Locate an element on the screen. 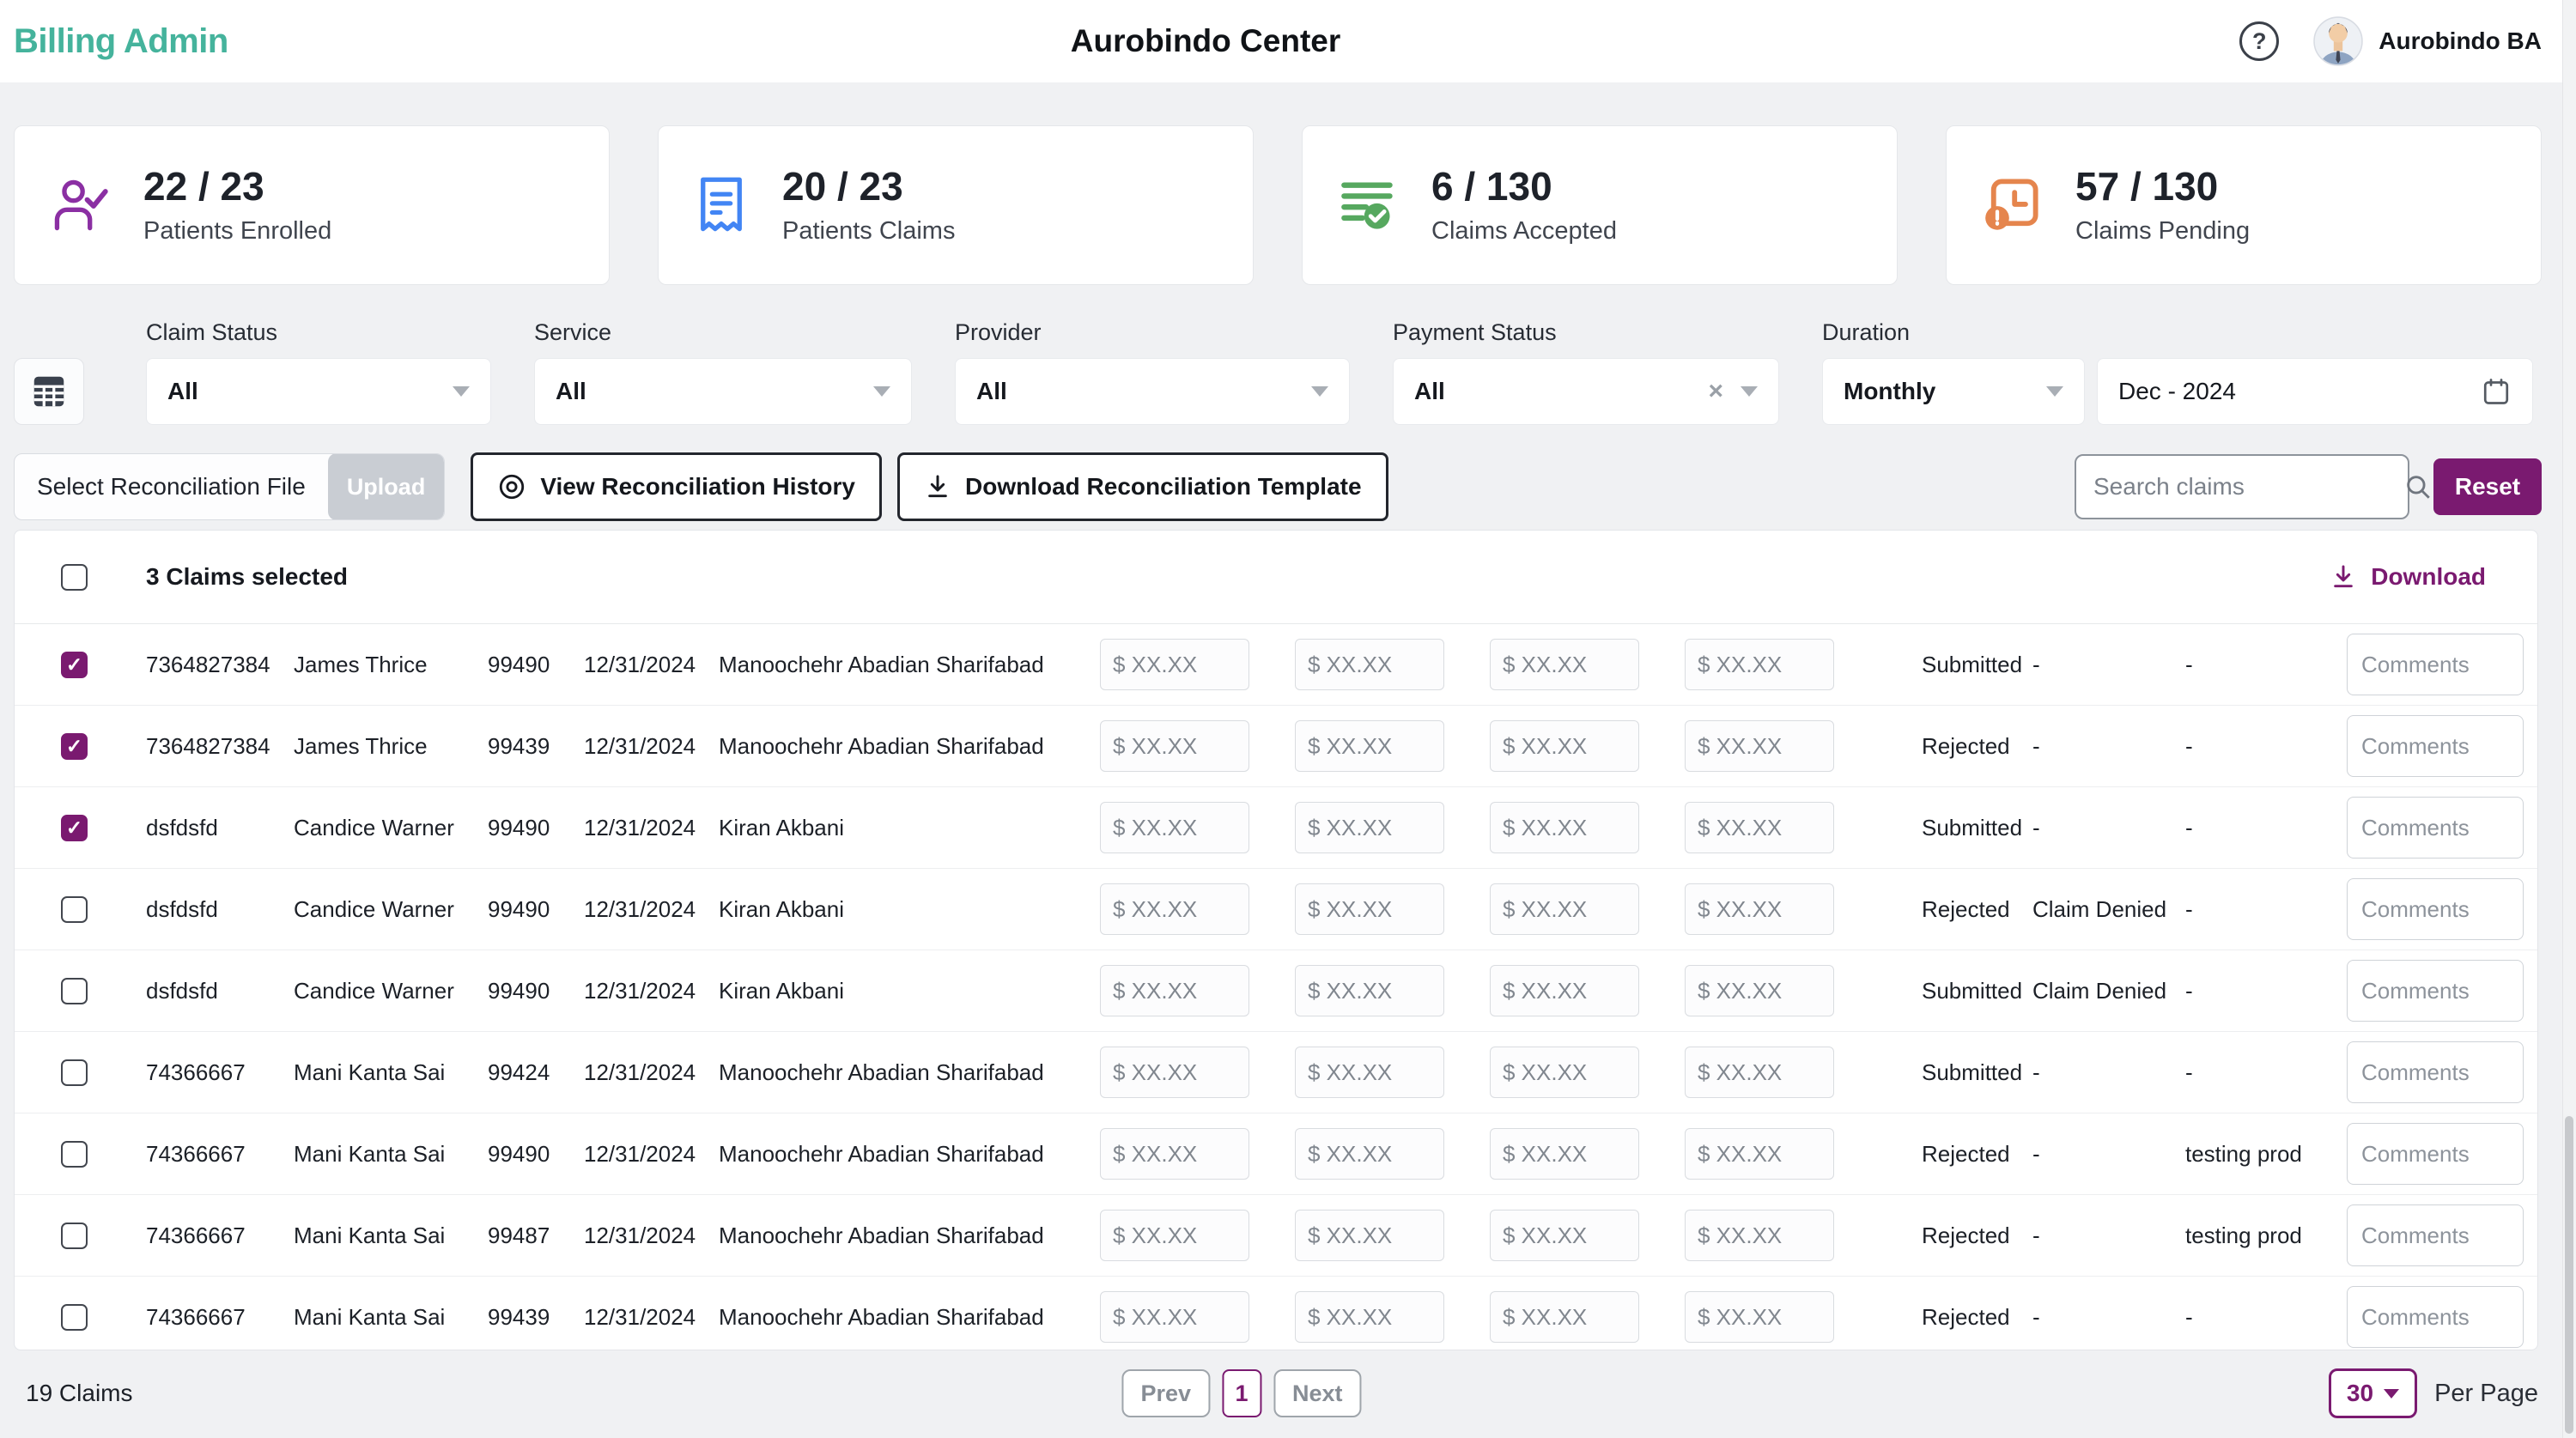 Image resolution: width=2576 pixels, height=1438 pixels. clear-icon: × is located at coordinates (1715, 391).